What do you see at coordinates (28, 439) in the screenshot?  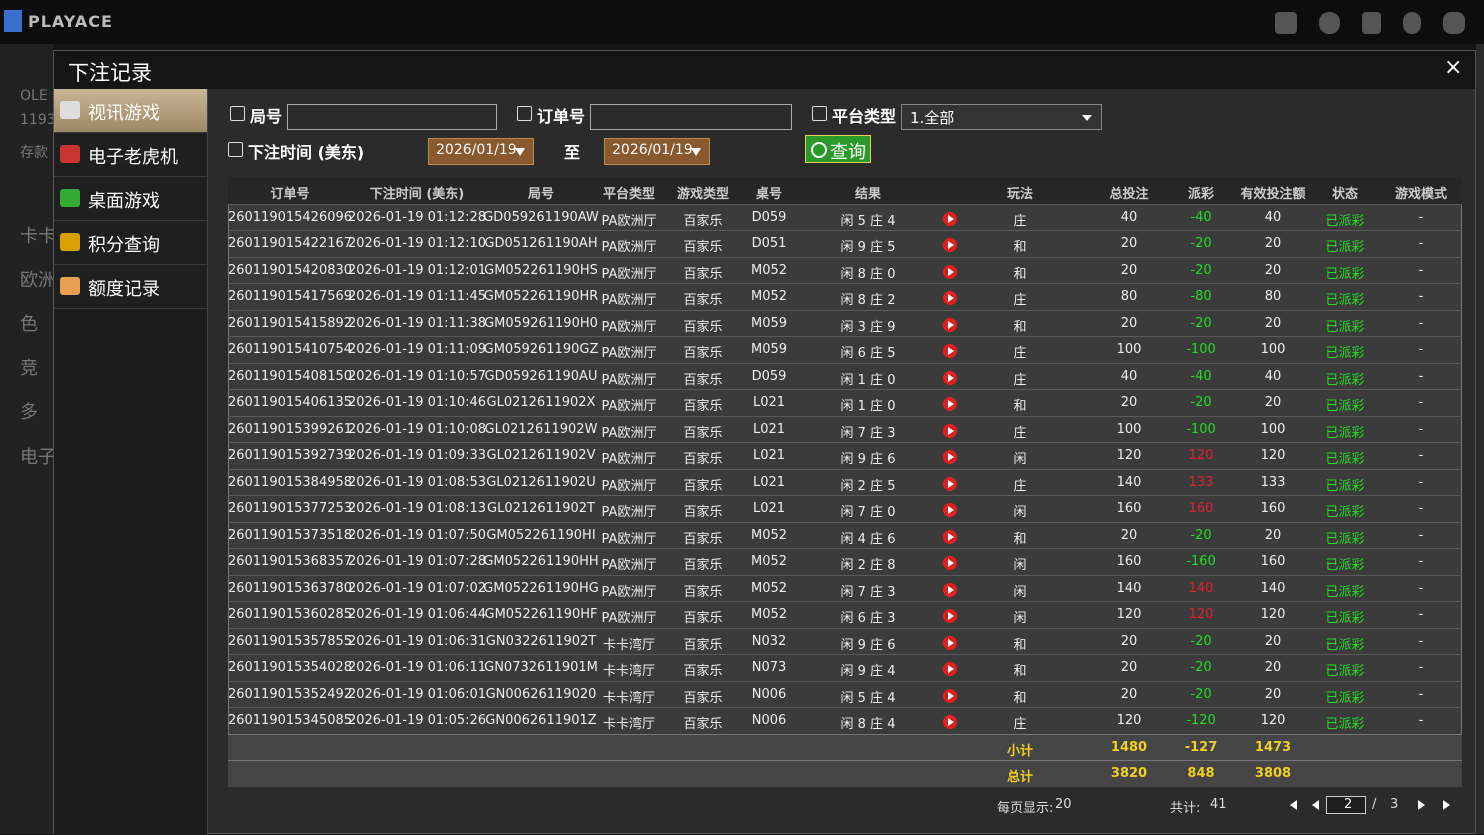 I see `background-lobby: OLE 1193 存款 卡卡 欧洲色竞多电子` at bounding box center [28, 439].